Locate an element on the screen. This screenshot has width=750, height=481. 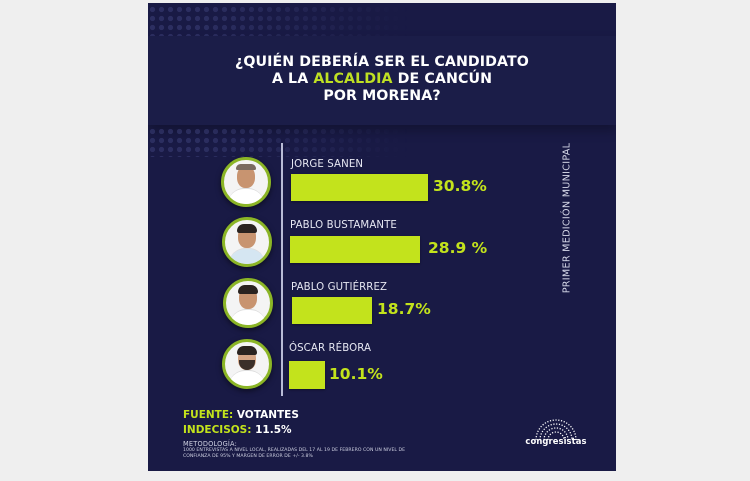
source-key: FUENTE: is located at coordinates (208, 415).